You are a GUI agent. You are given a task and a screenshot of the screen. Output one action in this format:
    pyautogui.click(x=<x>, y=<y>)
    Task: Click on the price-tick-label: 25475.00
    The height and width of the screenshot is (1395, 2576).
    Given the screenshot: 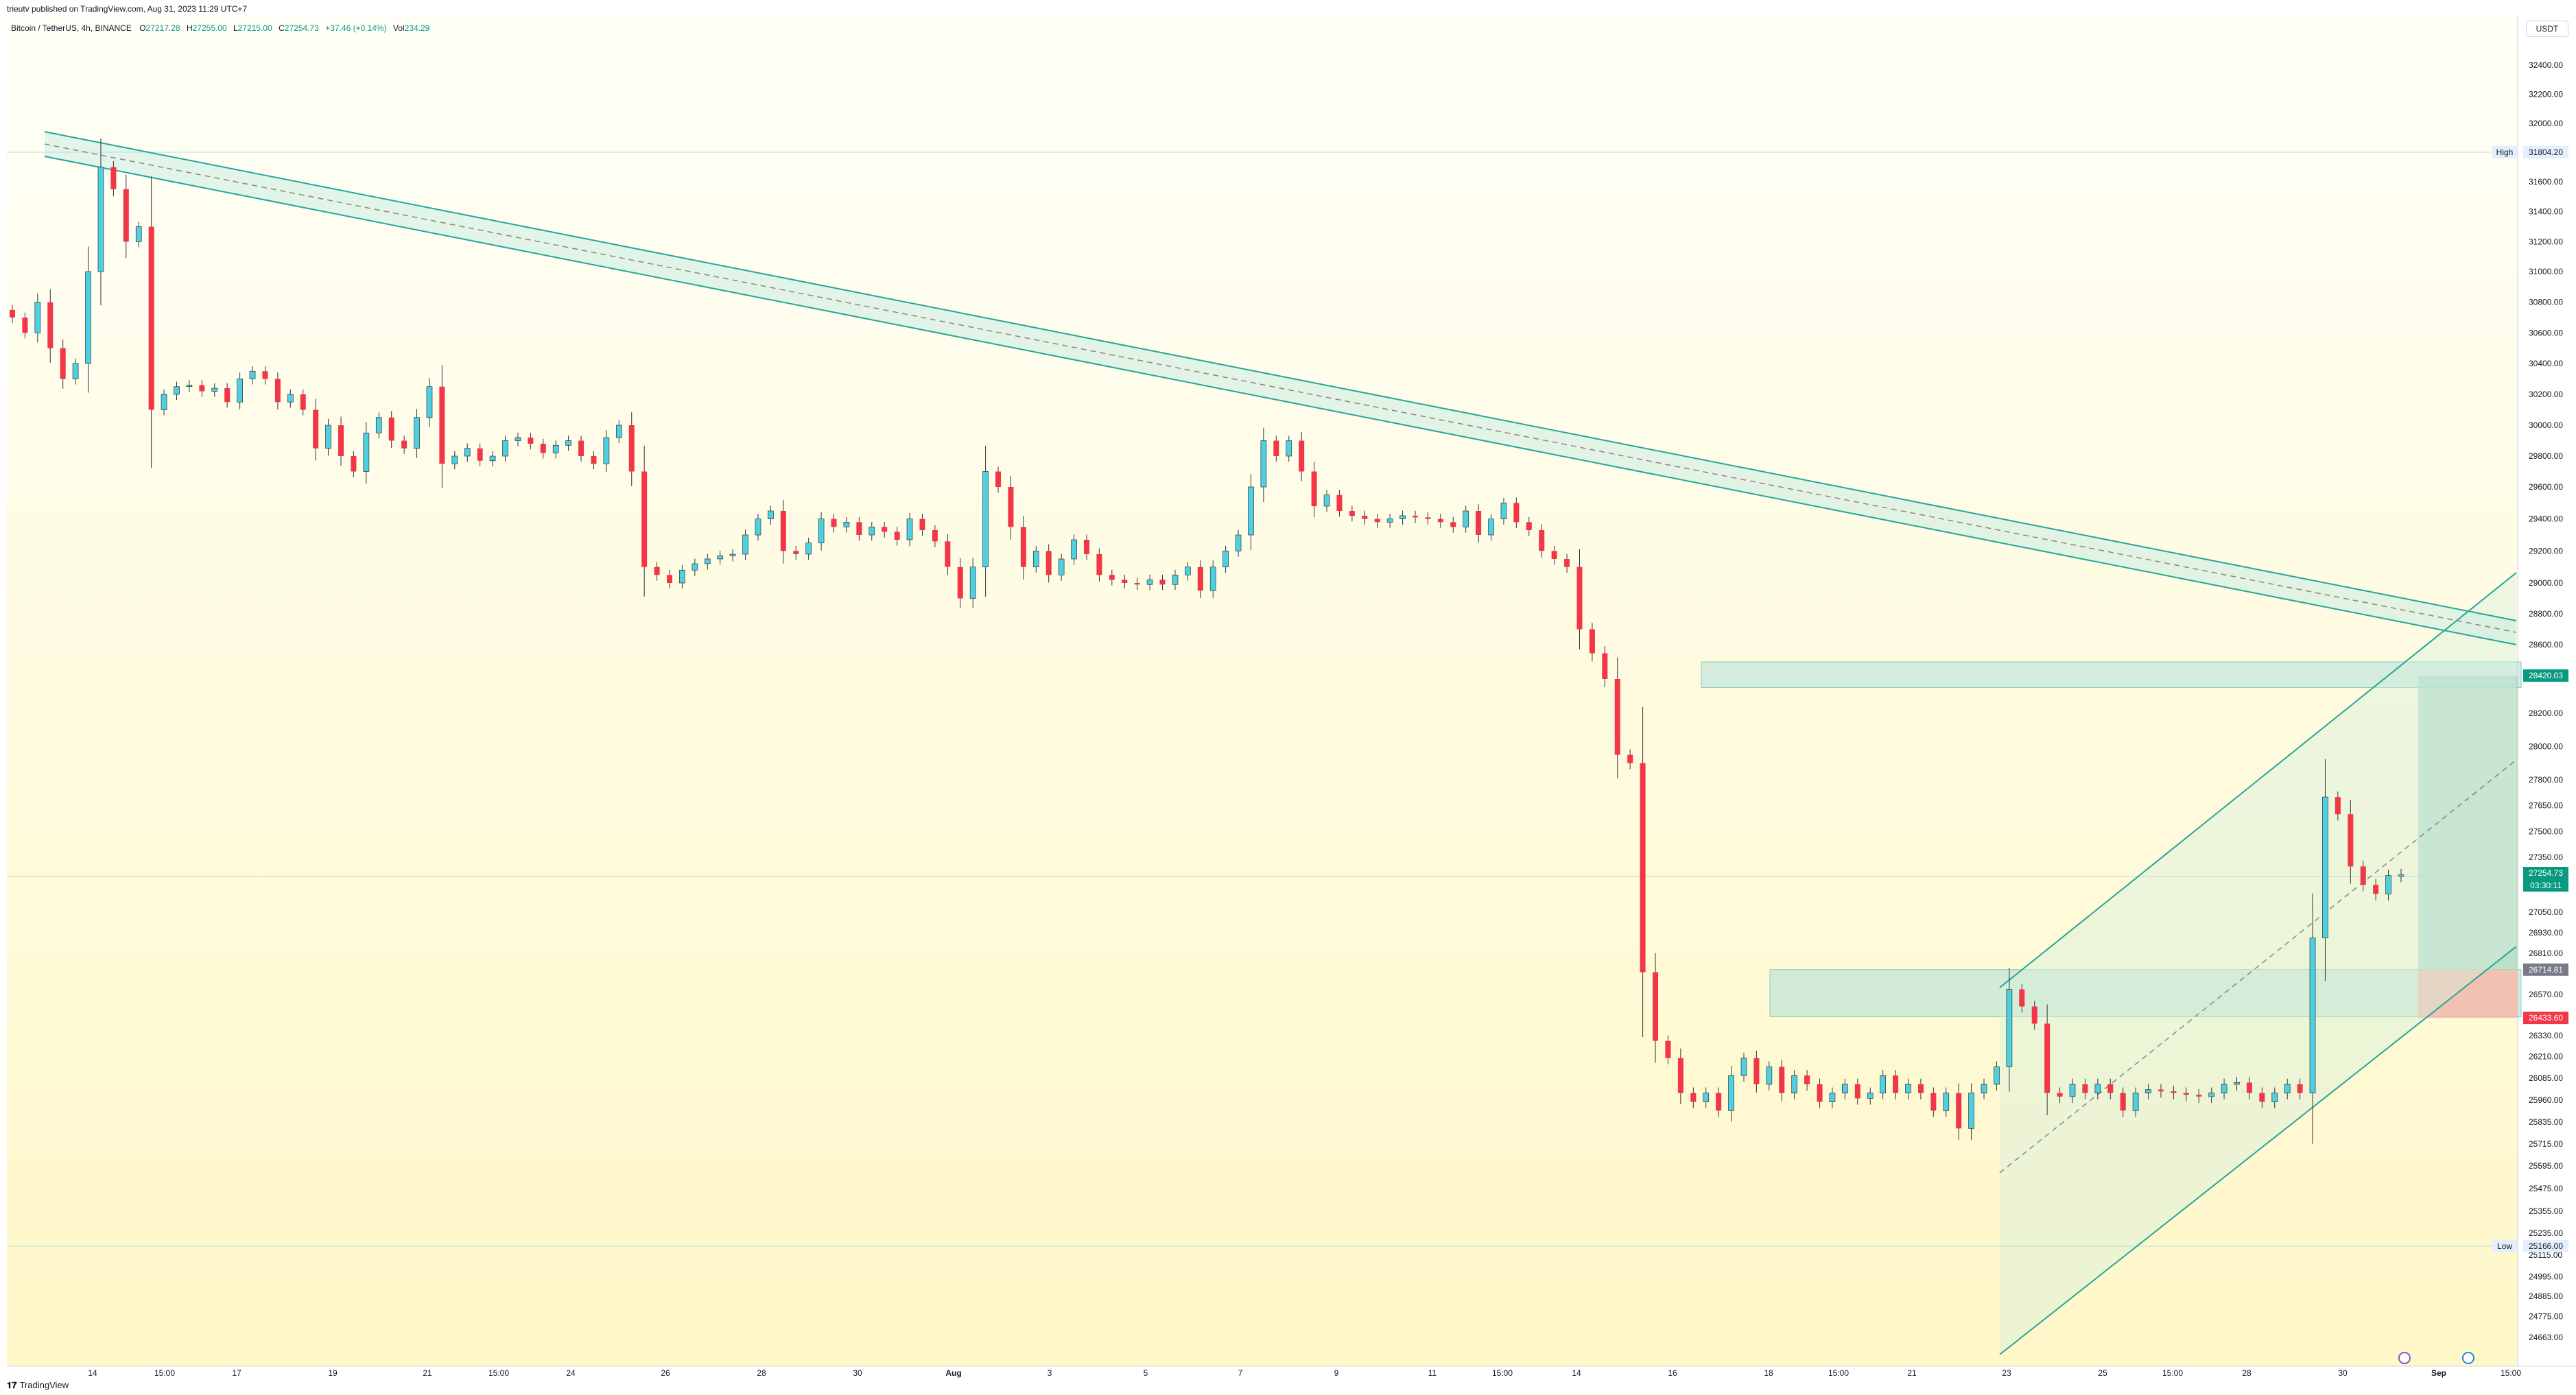 What is the action you would take?
    pyautogui.click(x=2546, y=1188)
    